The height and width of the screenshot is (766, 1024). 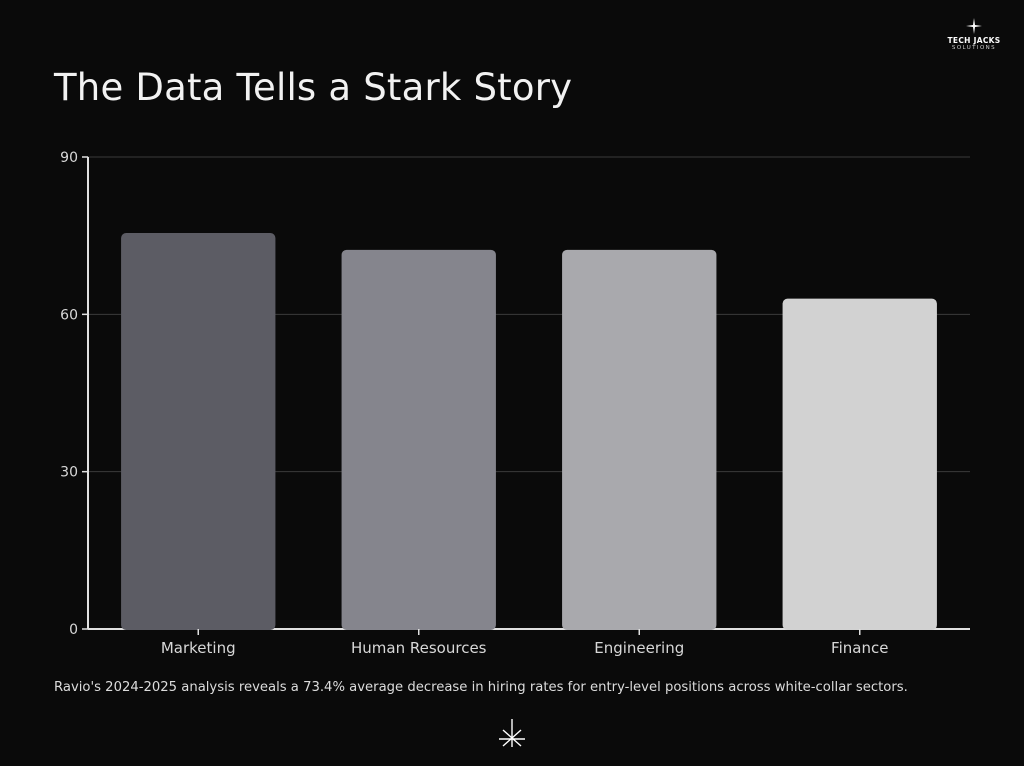 What do you see at coordinates (974, 48) in the screenshot?
I see `brand-tagline: SOLUTIONS` at bounding box center [974, 48].